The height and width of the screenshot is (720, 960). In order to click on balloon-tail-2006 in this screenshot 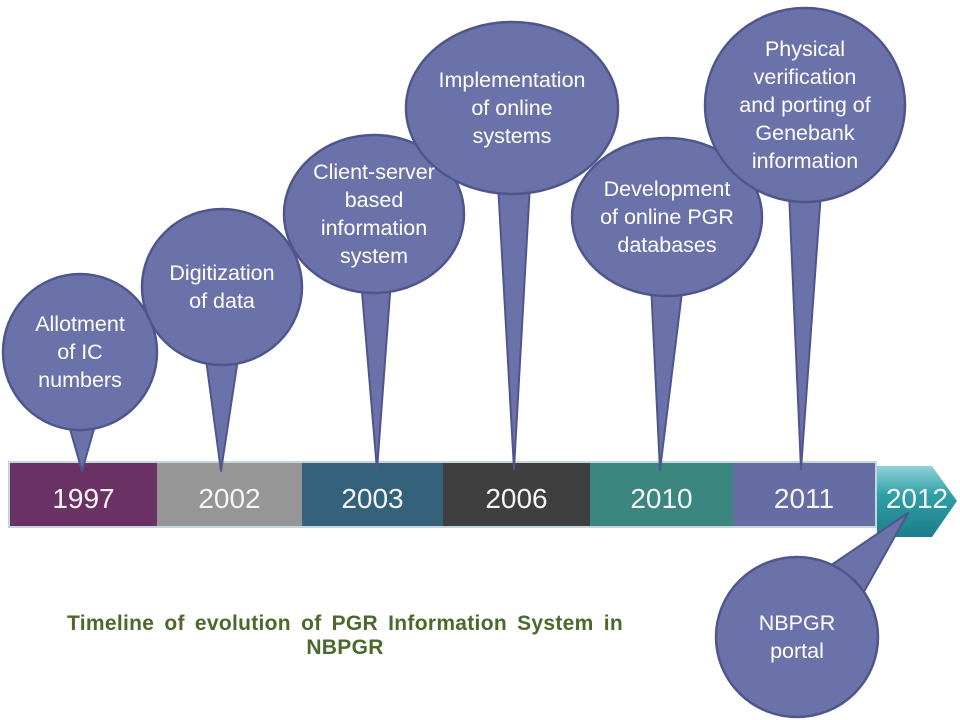, I will do `click(514, 326)`.